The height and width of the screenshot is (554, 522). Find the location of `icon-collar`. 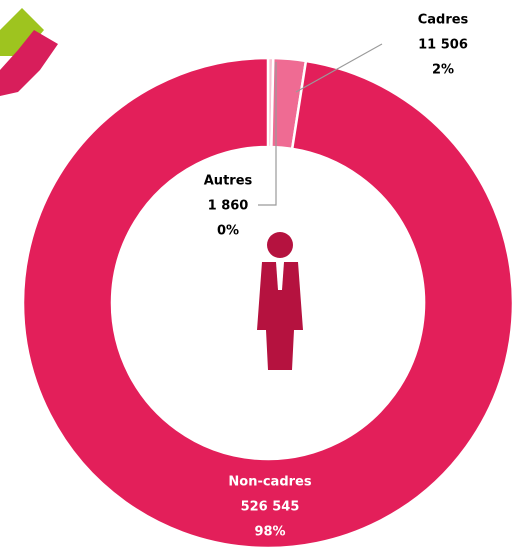

icon-collar is located at coordinates (280, 276).